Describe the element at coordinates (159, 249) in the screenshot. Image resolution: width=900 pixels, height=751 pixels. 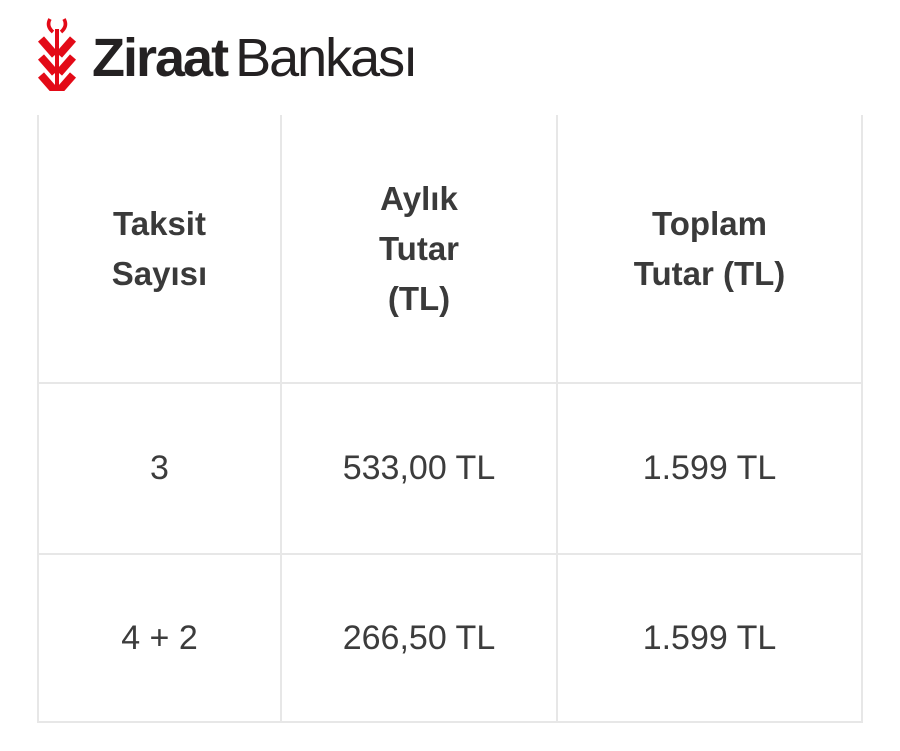
I see `column-header-taksit-sayisi: Taksit Sayısı` at that location.